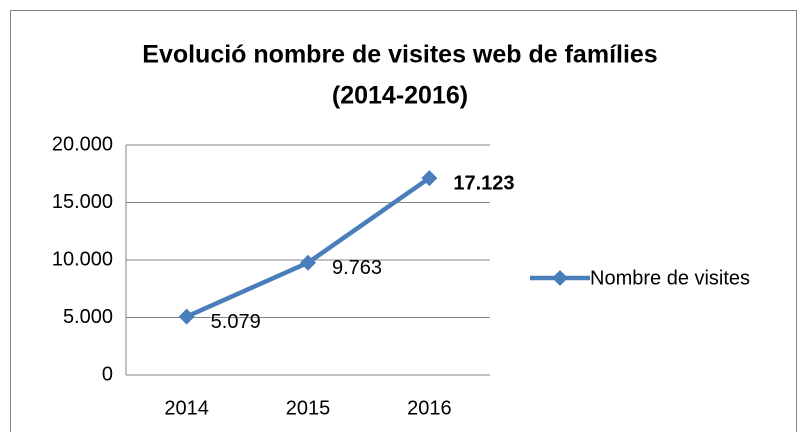 This screenshot has width=800, height=432. I want to click on y-tick-label: 10.000, so click(82, 259).